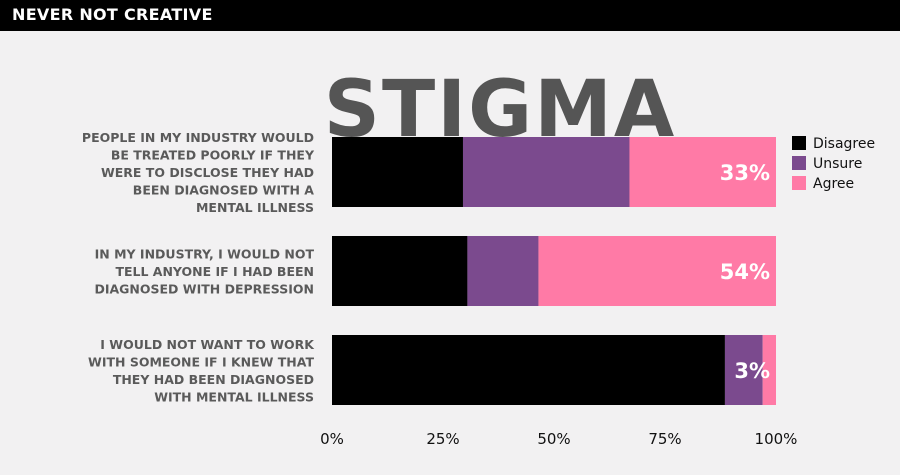  Describe the element at coordinates (112, 14) in the screenshot. I see `brand-title: NEVER NOT CREATIVE` at that location.